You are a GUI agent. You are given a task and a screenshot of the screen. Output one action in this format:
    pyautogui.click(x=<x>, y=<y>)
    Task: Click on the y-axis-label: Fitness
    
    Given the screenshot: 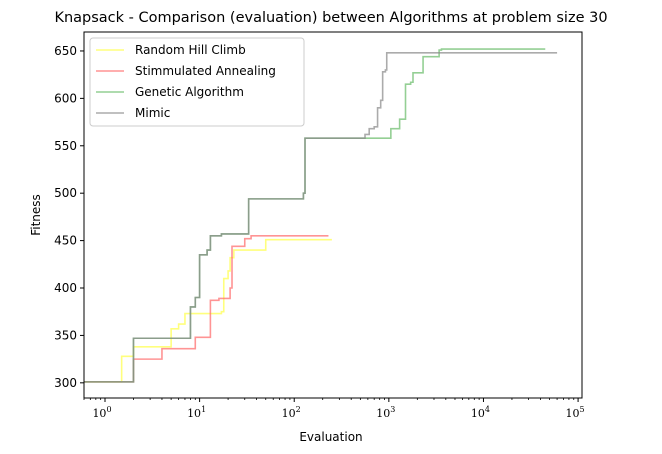 What is the action you would take?
    pyautogui.click(x=36, y=215)
    